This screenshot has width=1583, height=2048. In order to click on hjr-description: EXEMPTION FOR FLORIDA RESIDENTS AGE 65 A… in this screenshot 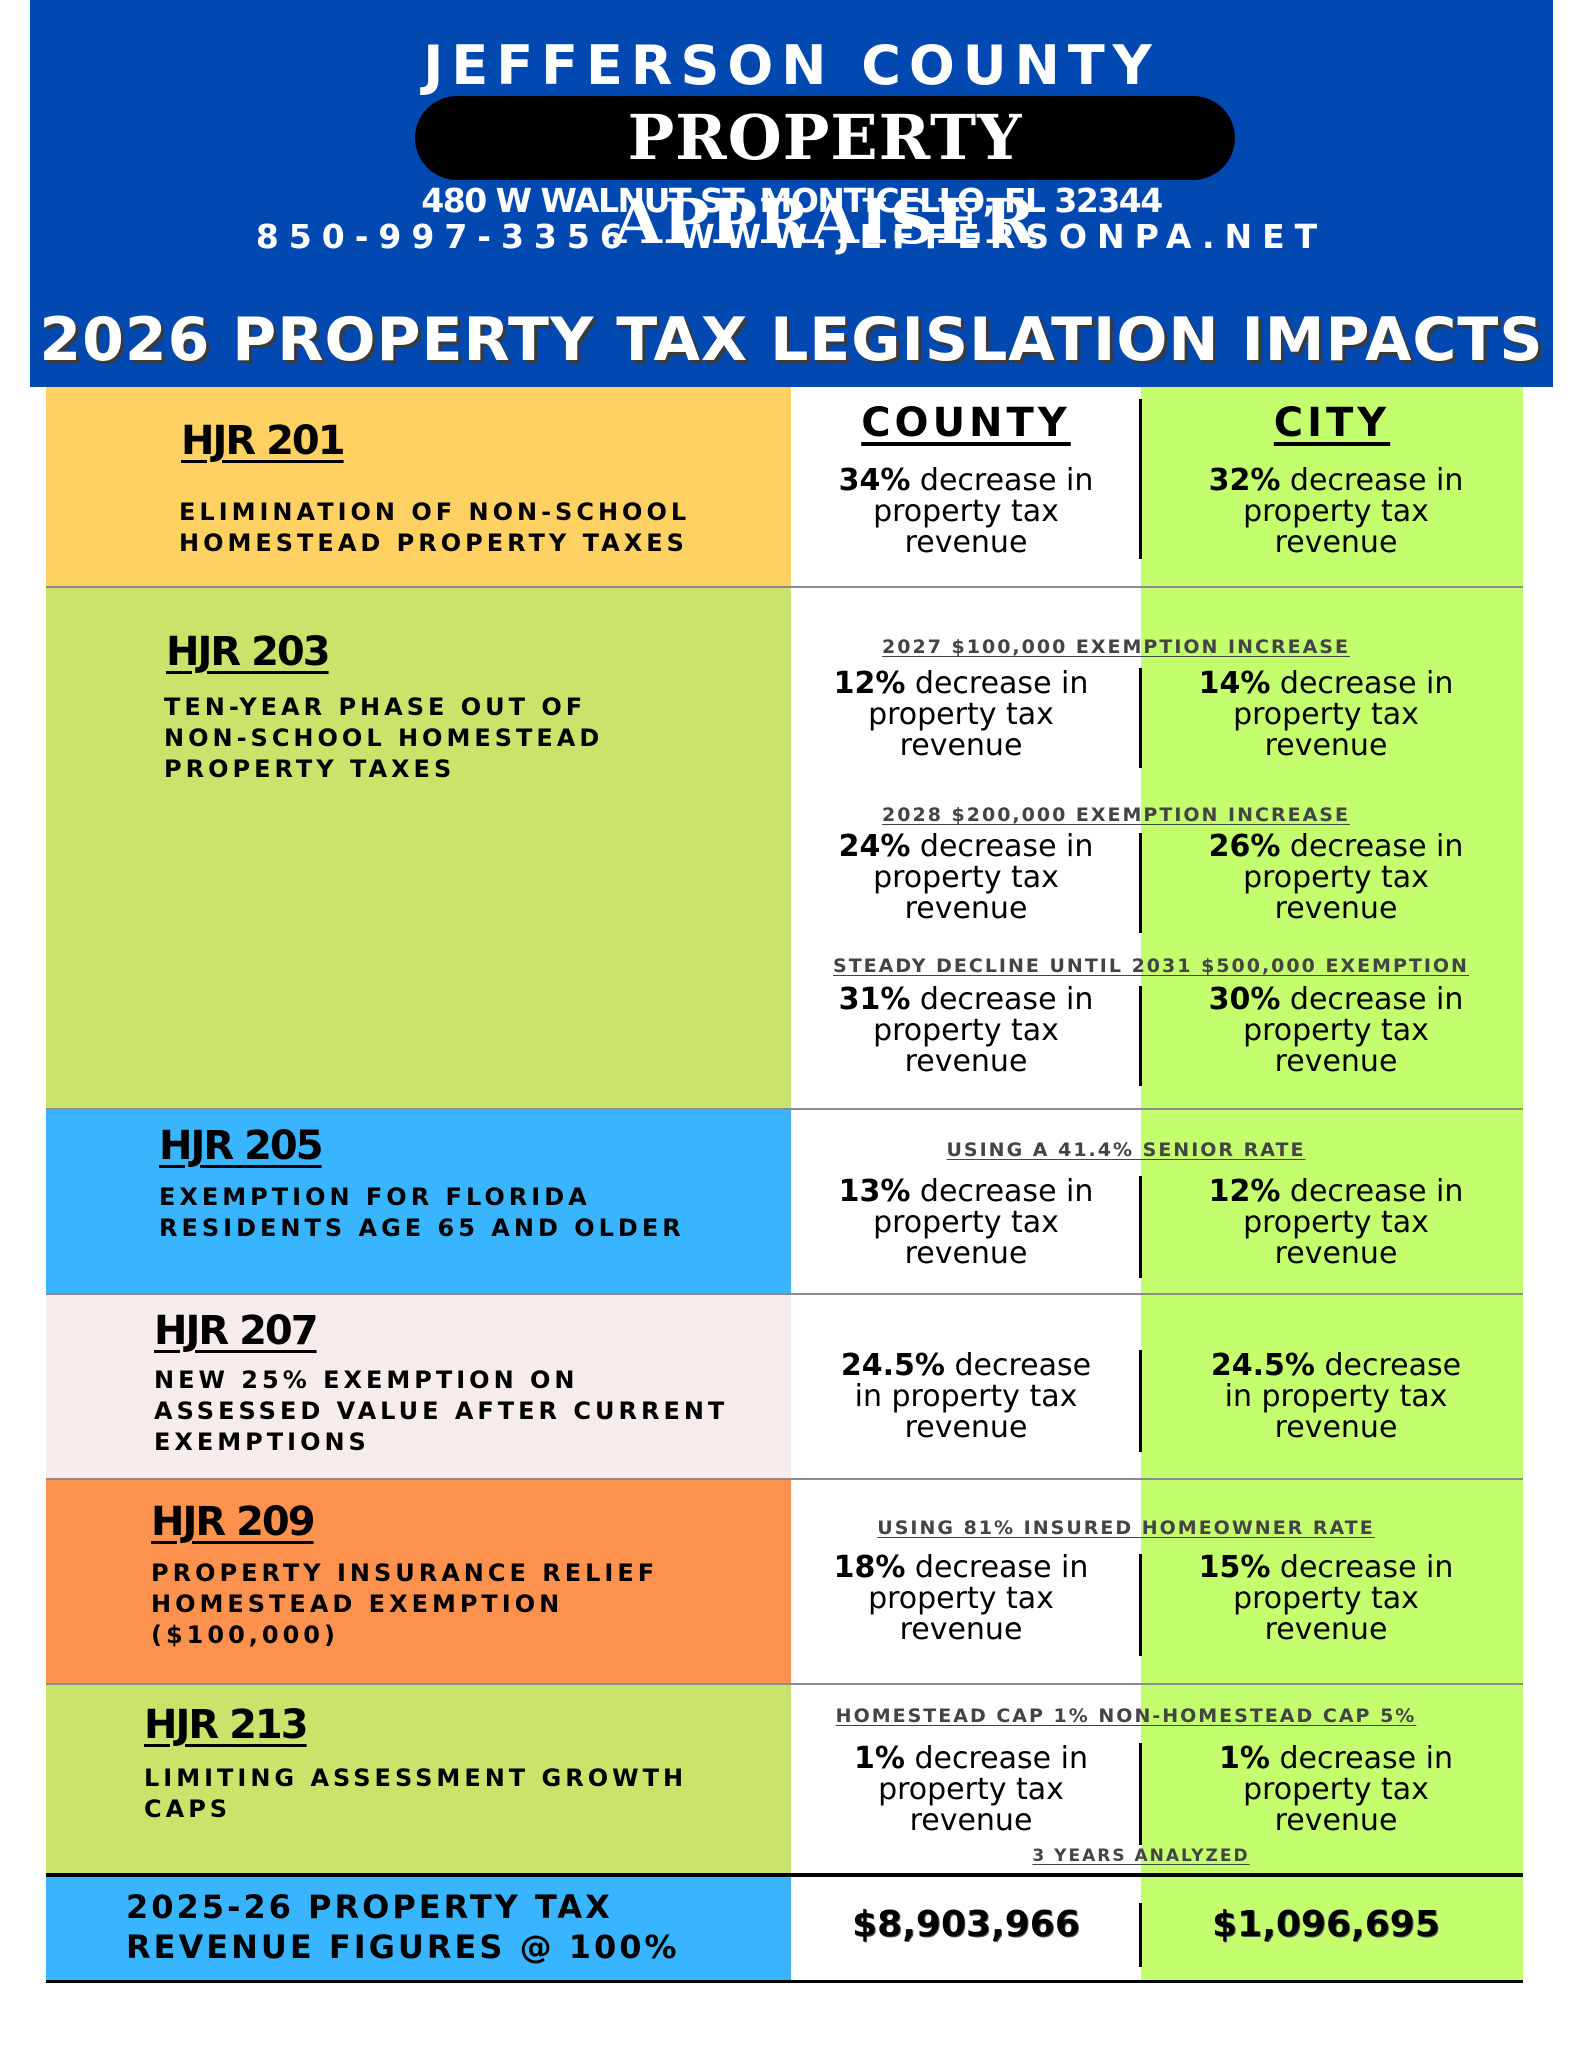, I will do `click(422, 1212)`.